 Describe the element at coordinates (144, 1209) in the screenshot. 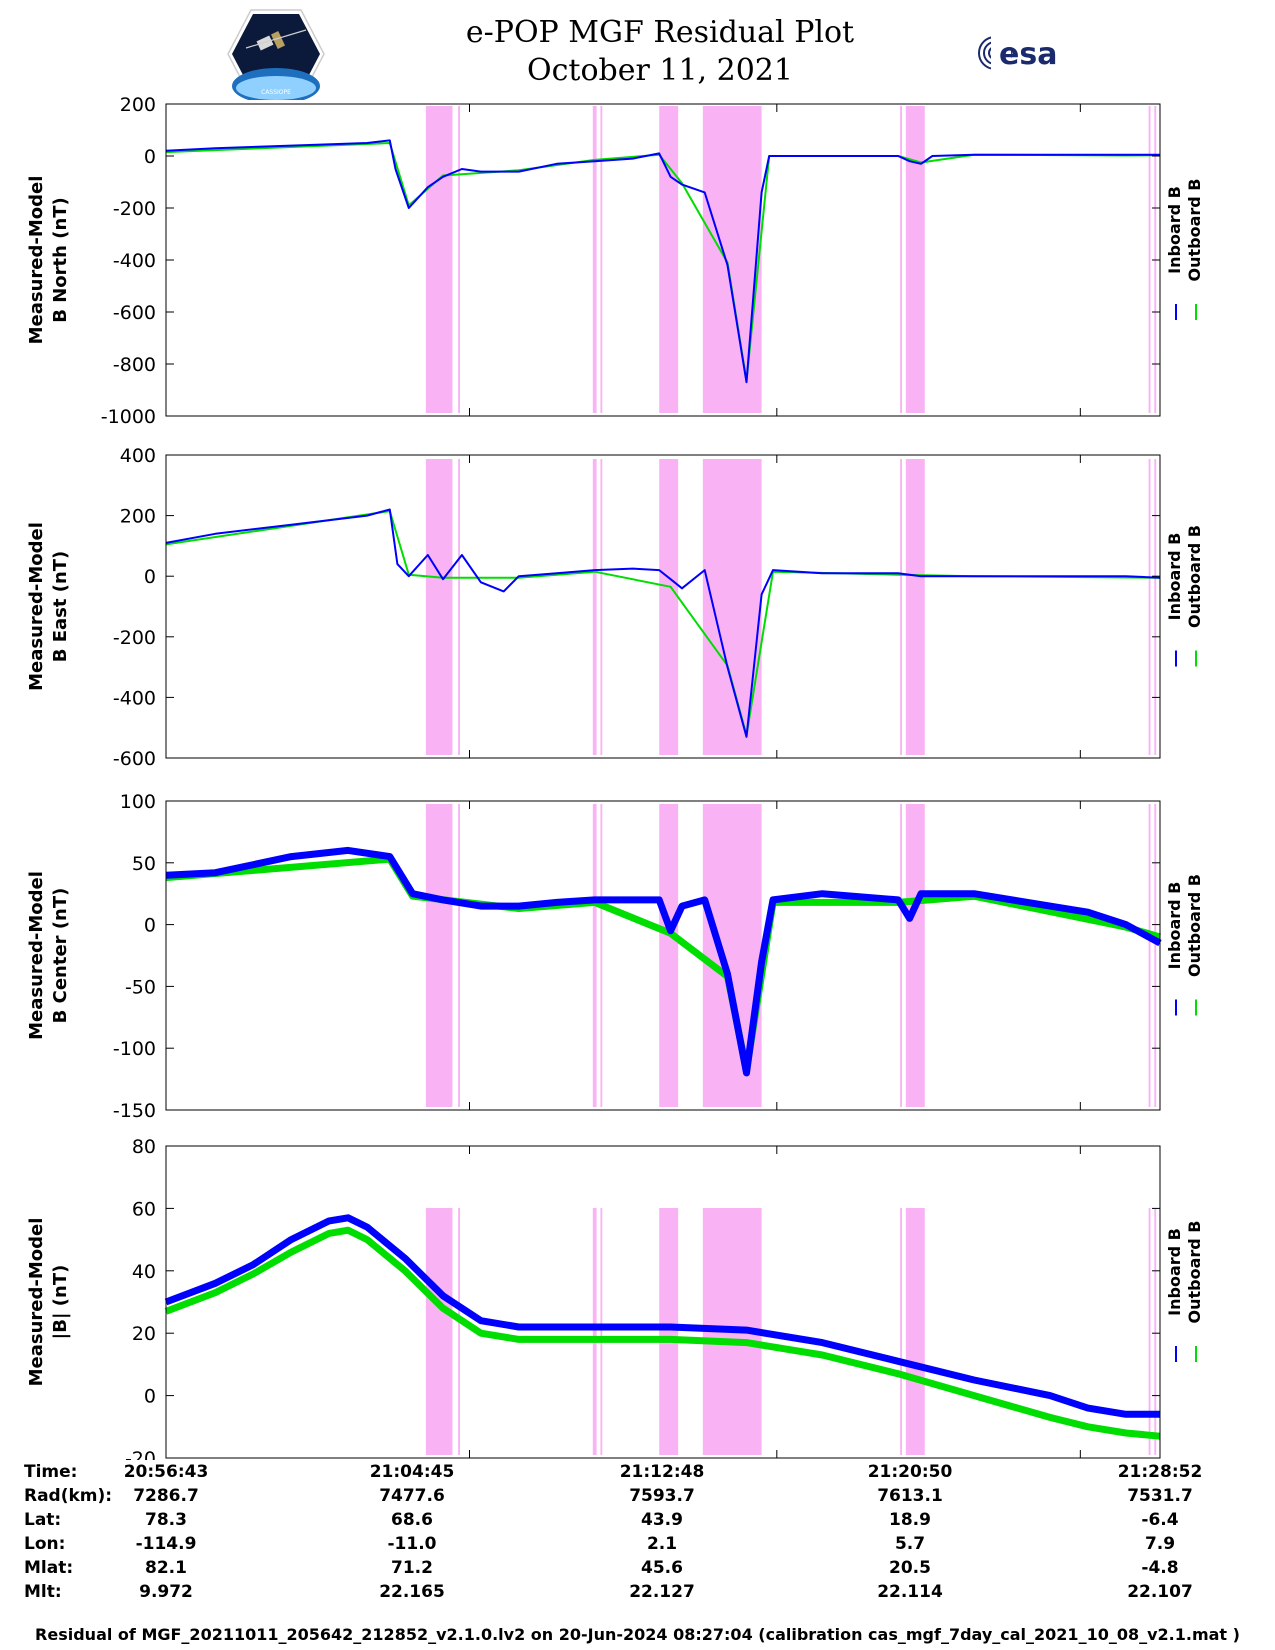

I see `y-tick-label: 60` at that location.